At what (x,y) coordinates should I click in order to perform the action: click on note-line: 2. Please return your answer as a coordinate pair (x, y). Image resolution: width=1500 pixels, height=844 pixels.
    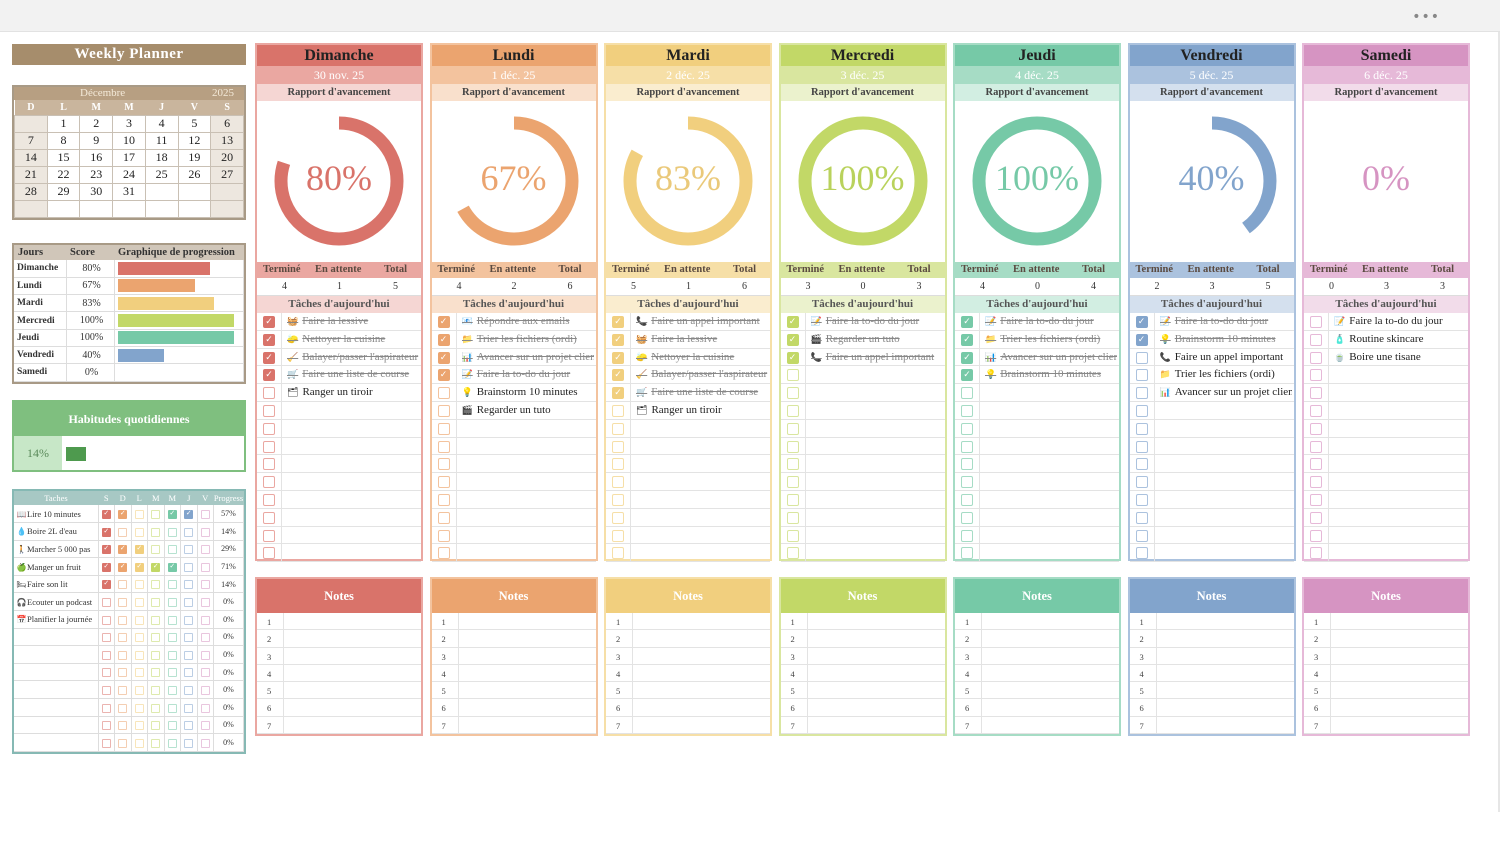
    Looking at the image, I should click on (1211, 639).